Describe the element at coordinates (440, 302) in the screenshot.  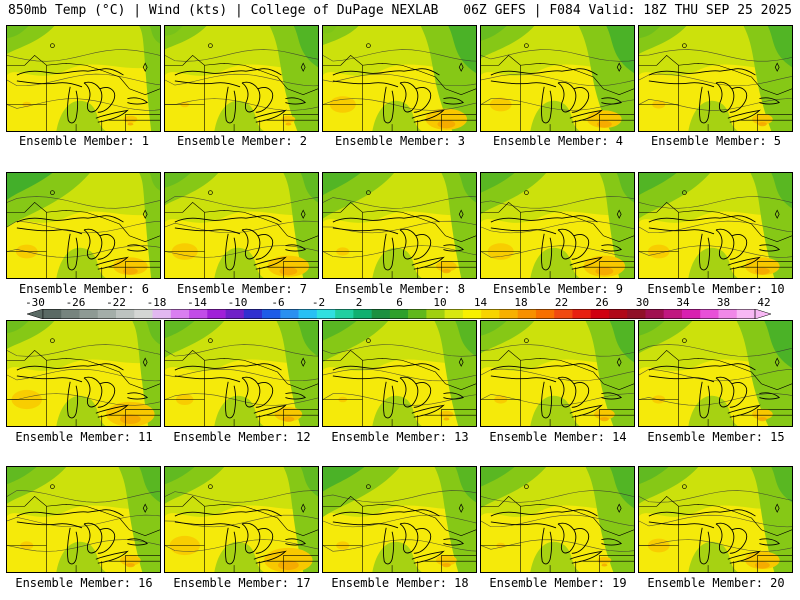
I see `colorbar-tick-label: 10` at that location.